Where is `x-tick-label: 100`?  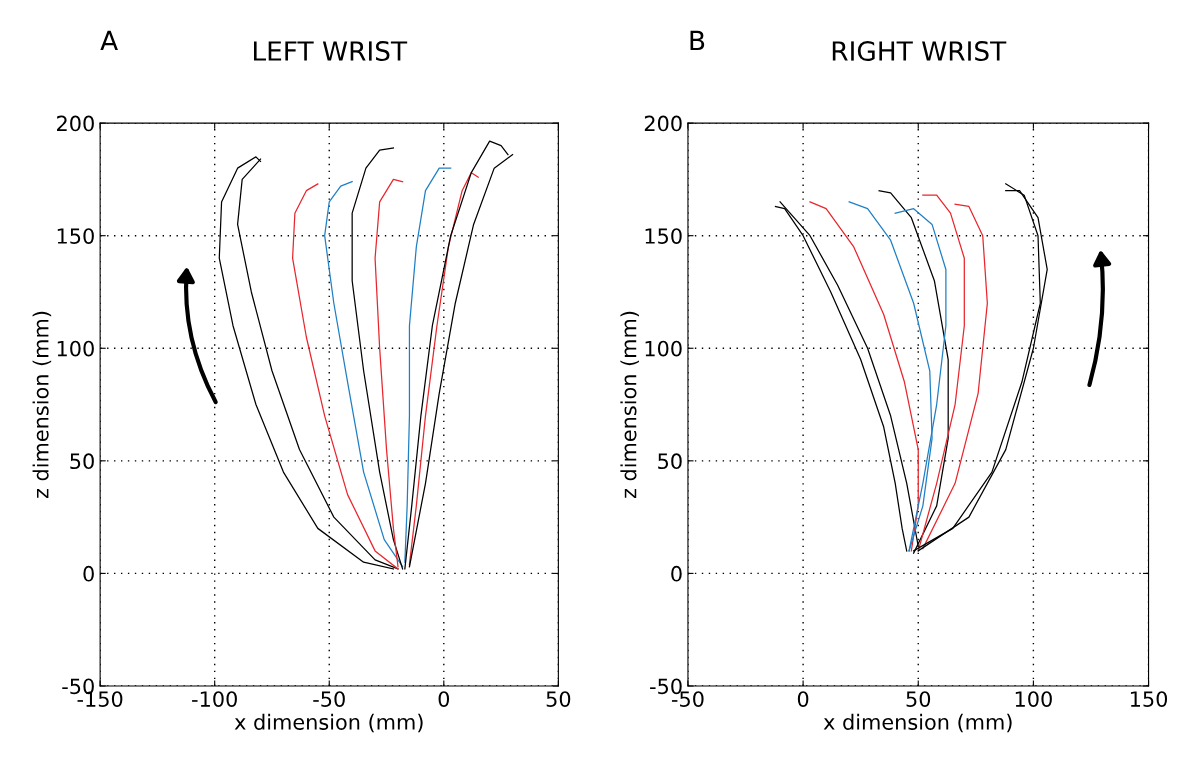
x-tick-label: 100 is located at coordinates (1033, 699).